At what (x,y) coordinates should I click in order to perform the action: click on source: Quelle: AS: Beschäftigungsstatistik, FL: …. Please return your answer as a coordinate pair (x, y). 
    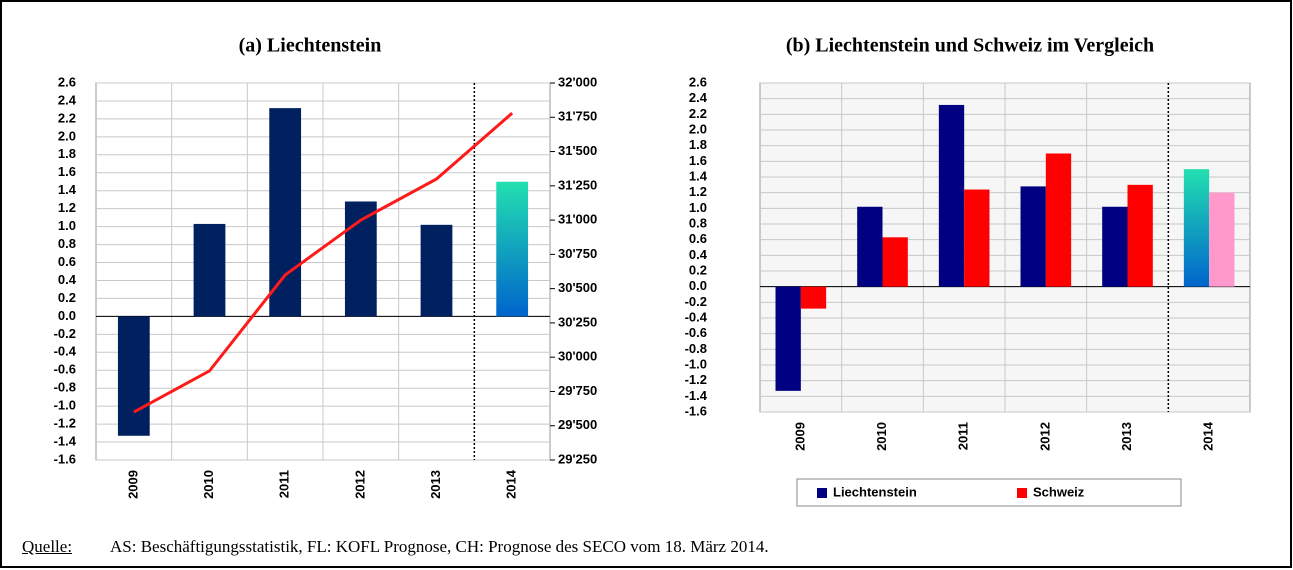
    Looking at the image, I should click on (395, 547).